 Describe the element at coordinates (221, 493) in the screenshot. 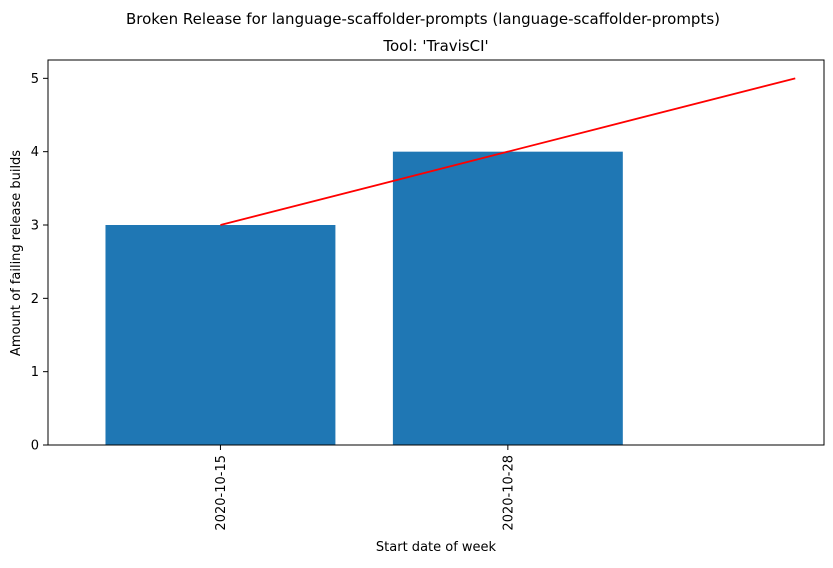

I see `x-tick-label: 2020-10-15` at that location.